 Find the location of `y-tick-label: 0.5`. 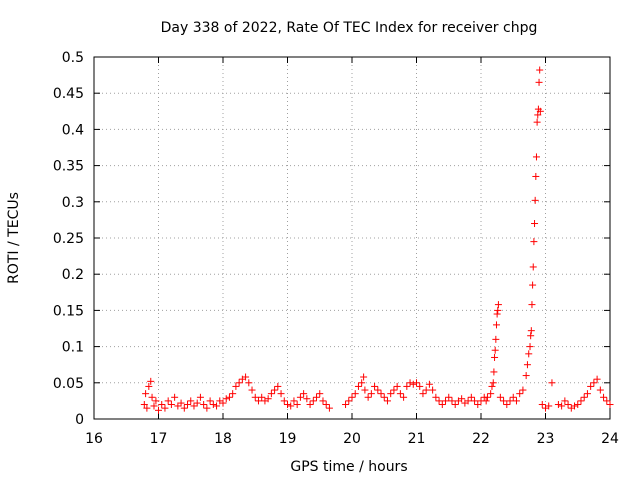

y-tick-label: 0.5 is located at coordinates (73, 58).